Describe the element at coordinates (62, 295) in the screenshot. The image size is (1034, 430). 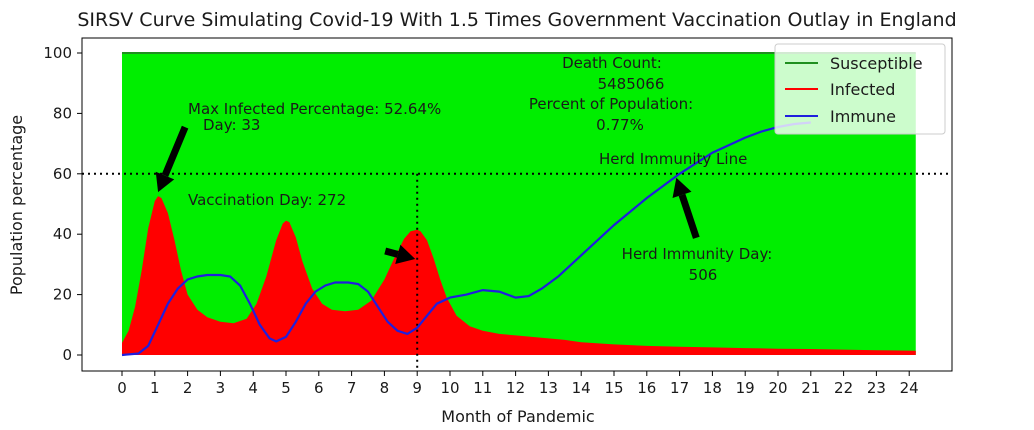
I see `y-tick-label: 20` at that location.